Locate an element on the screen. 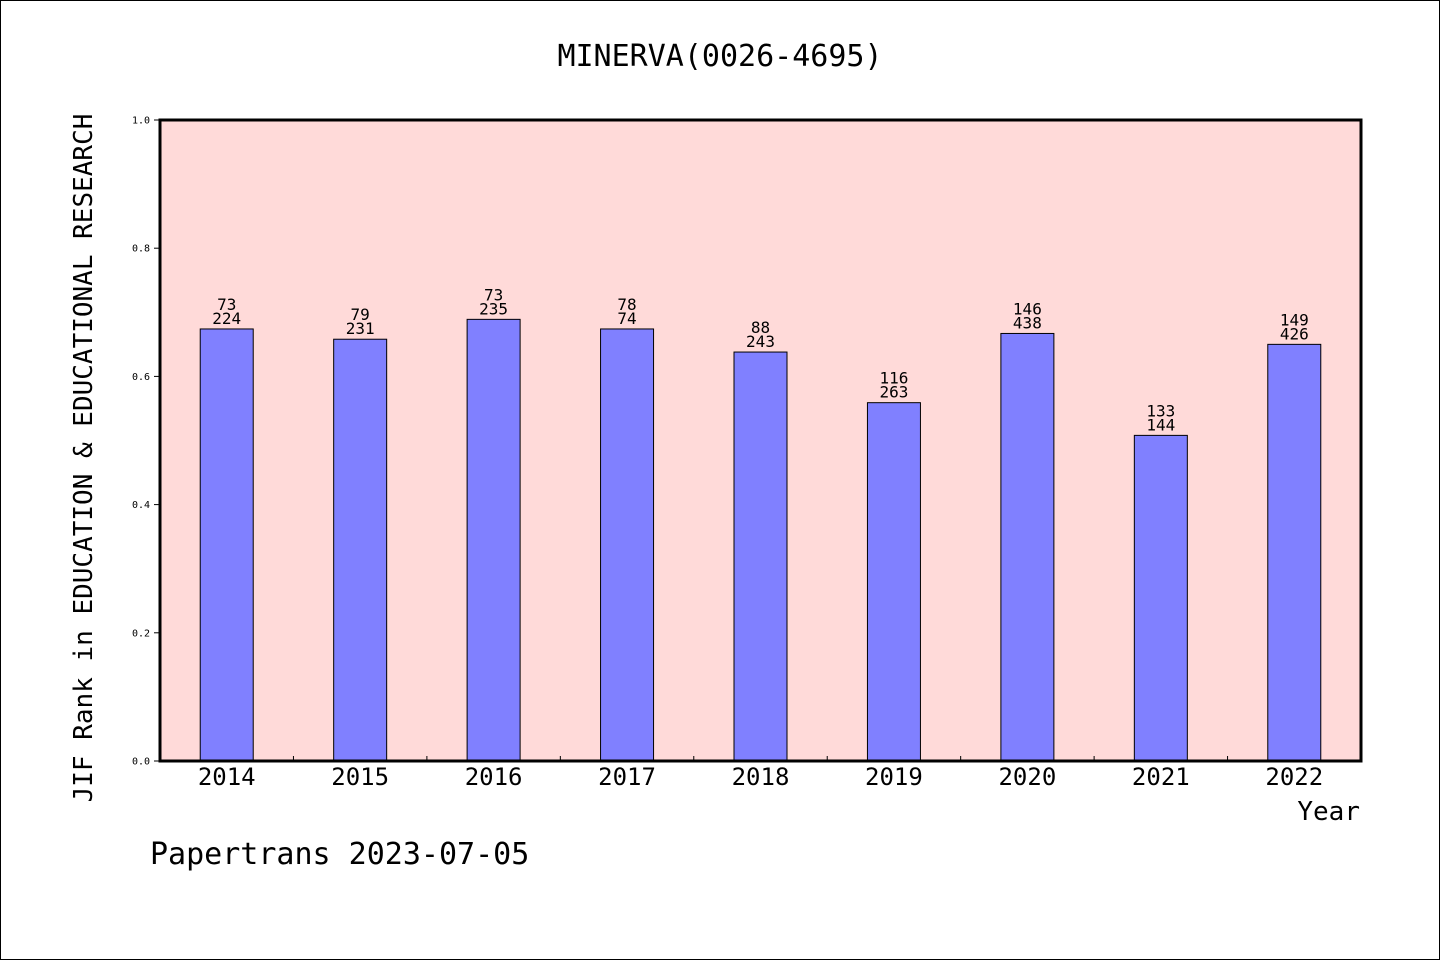 This screenshot has height=960, width=1440. rank-label: 116 is located at coordinates (893, 378).